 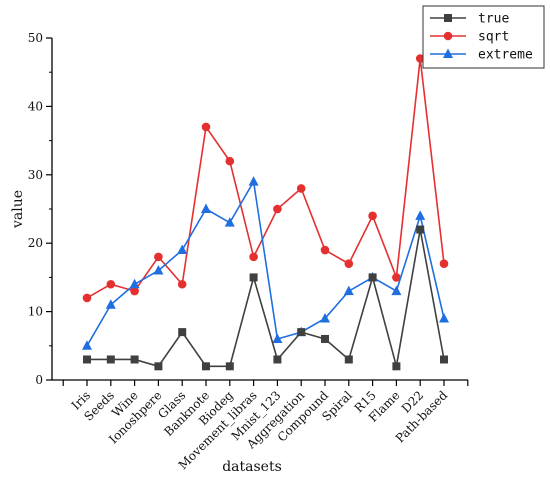 What do you see at coordinates (39, 380) in the screenshot?
I see `y-tick-label: 0` at bounding box center [39, 380].